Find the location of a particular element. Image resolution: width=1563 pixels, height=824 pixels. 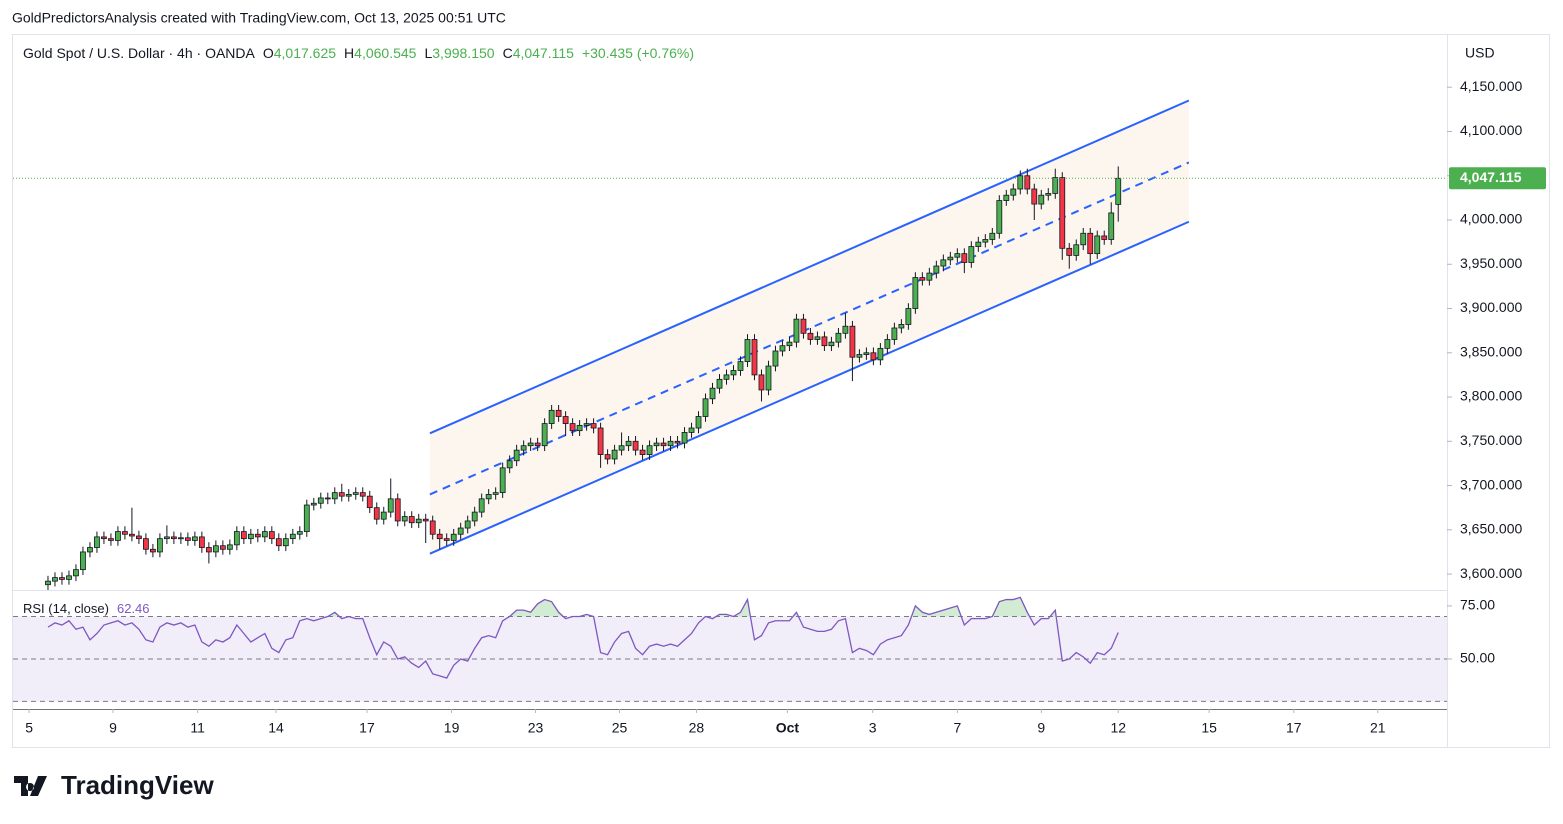

x-tick-label: 12 is located at coordinates (1118, 728).